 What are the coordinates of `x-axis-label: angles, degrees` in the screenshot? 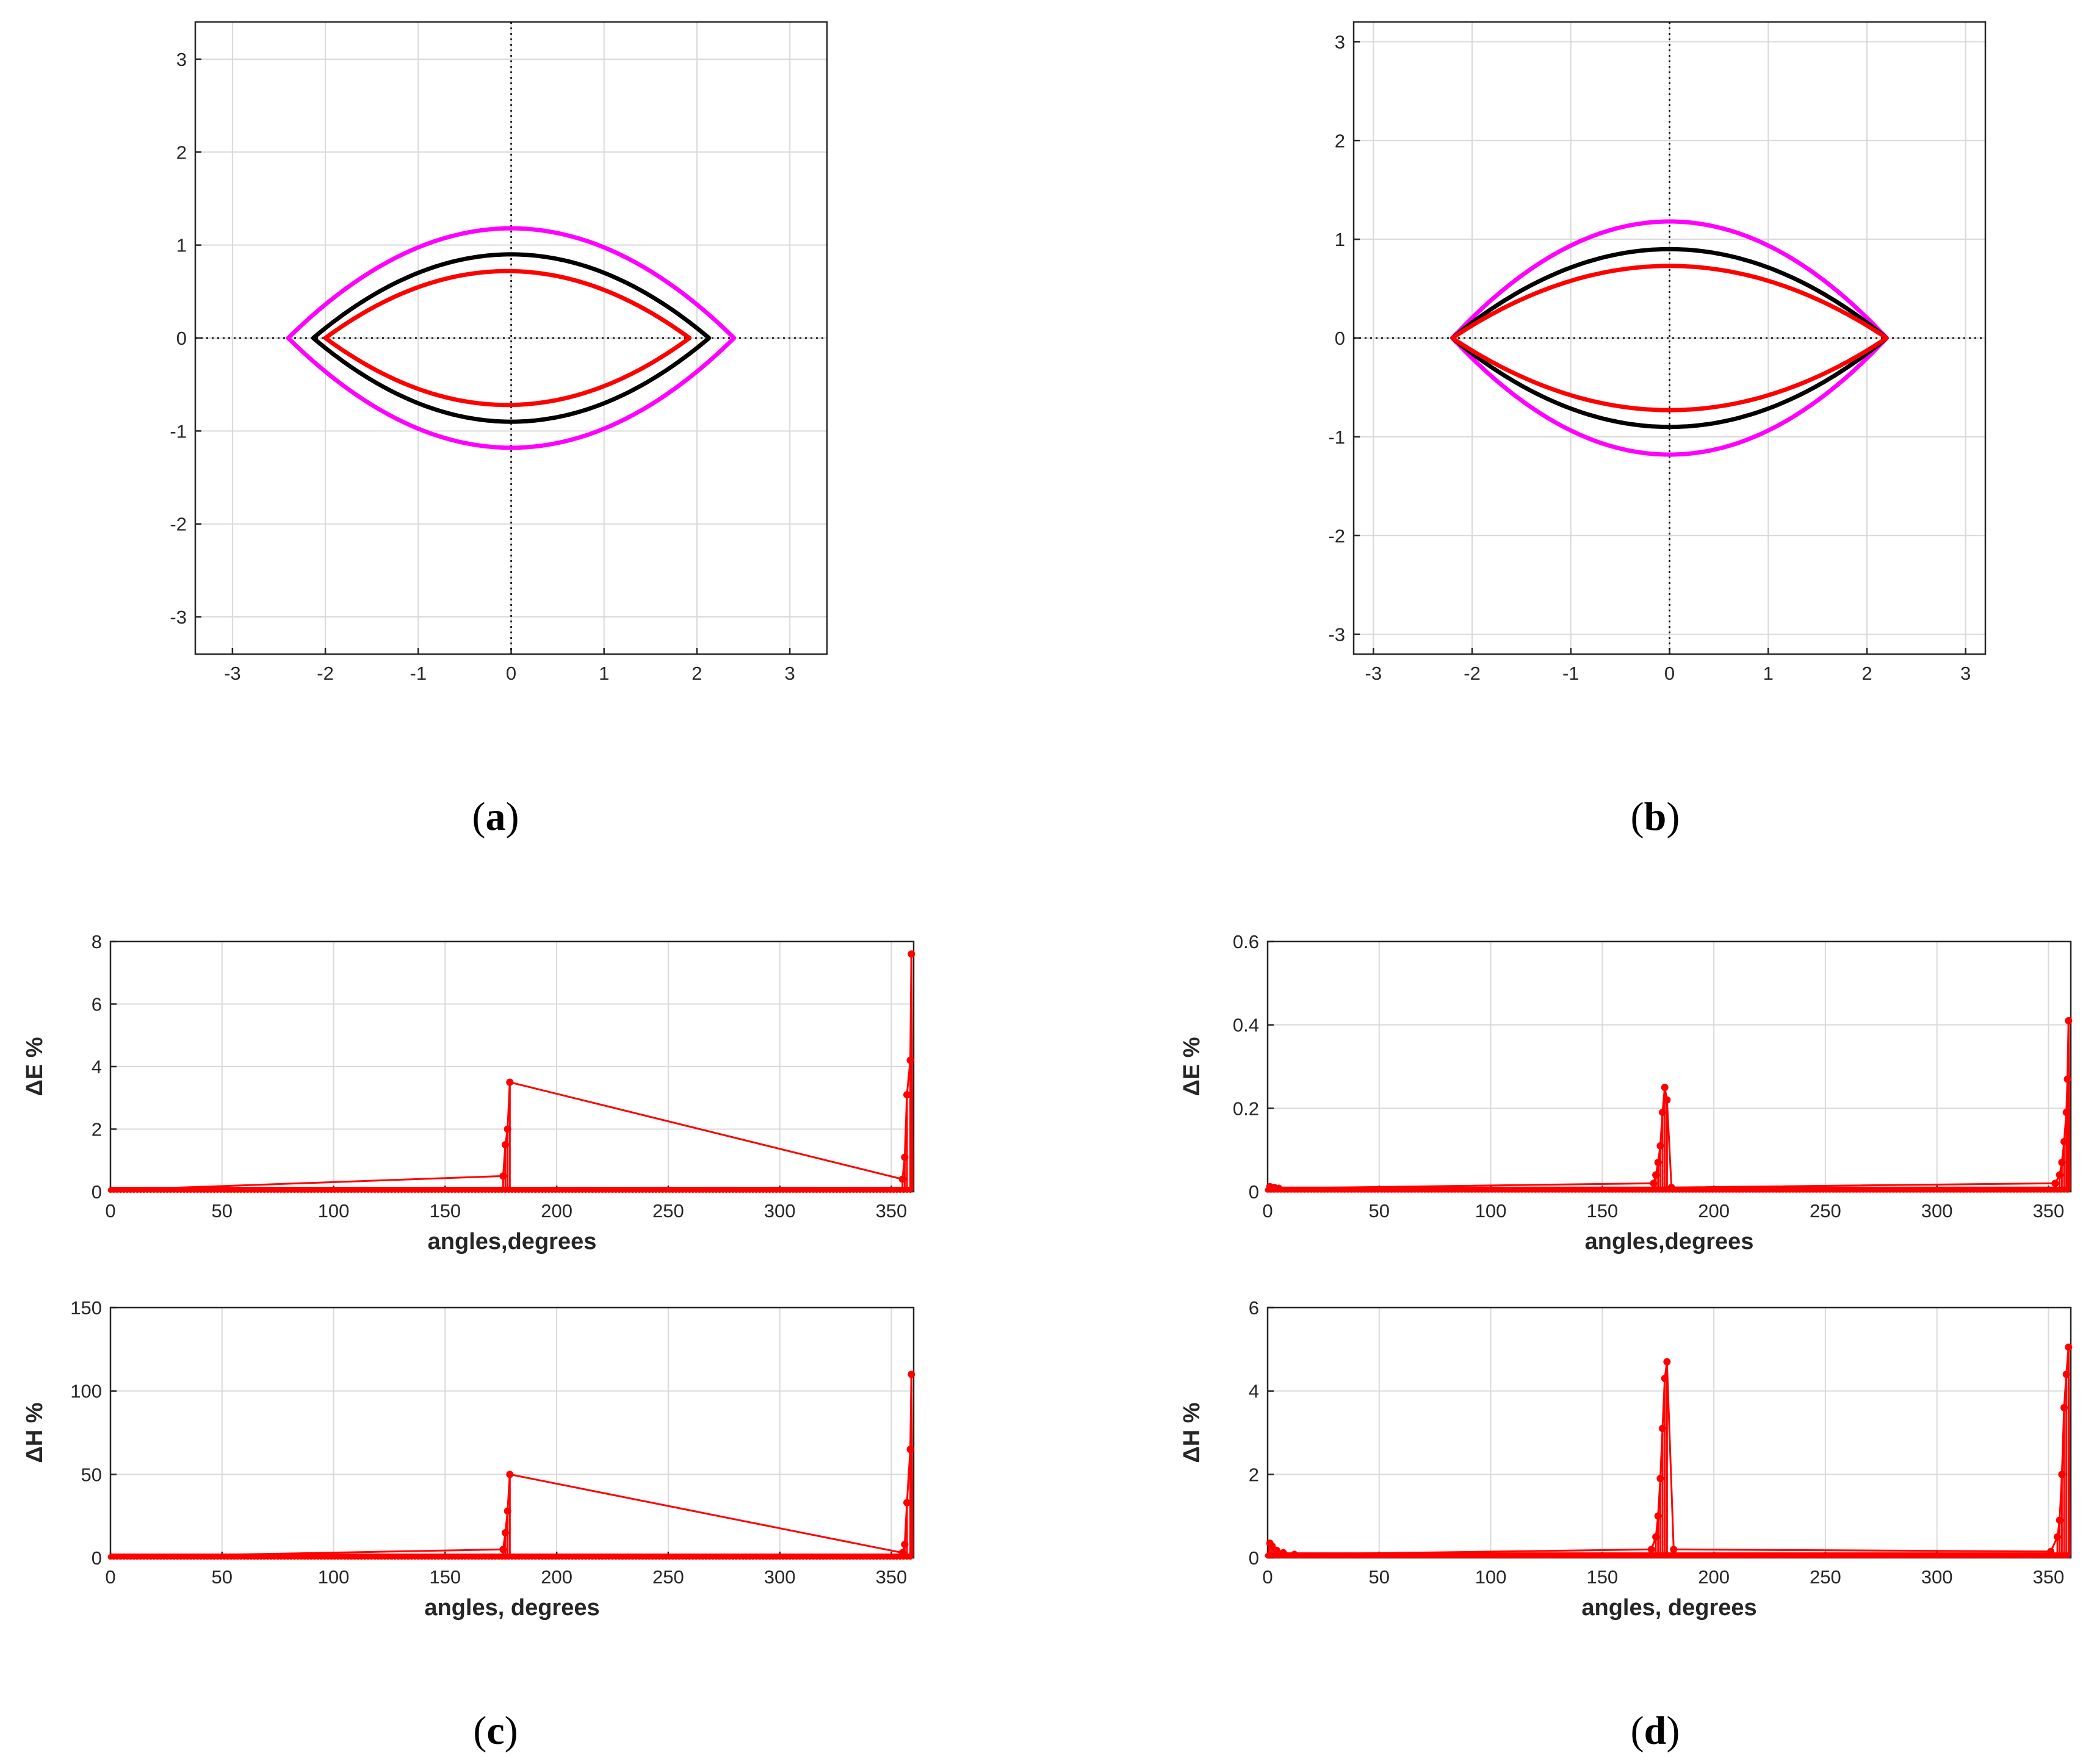 It's located at (512, 1608).